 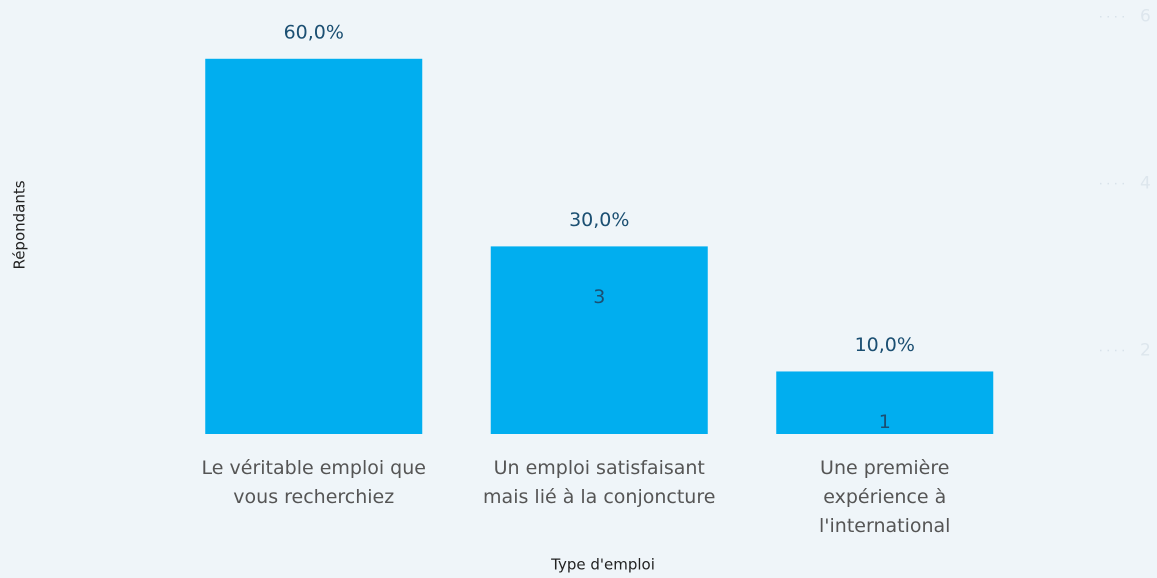 What do you see at coordinates (314, 32) in the screenshot?
I see `percent-label: 60,0%` at bounding box center [314, 32].